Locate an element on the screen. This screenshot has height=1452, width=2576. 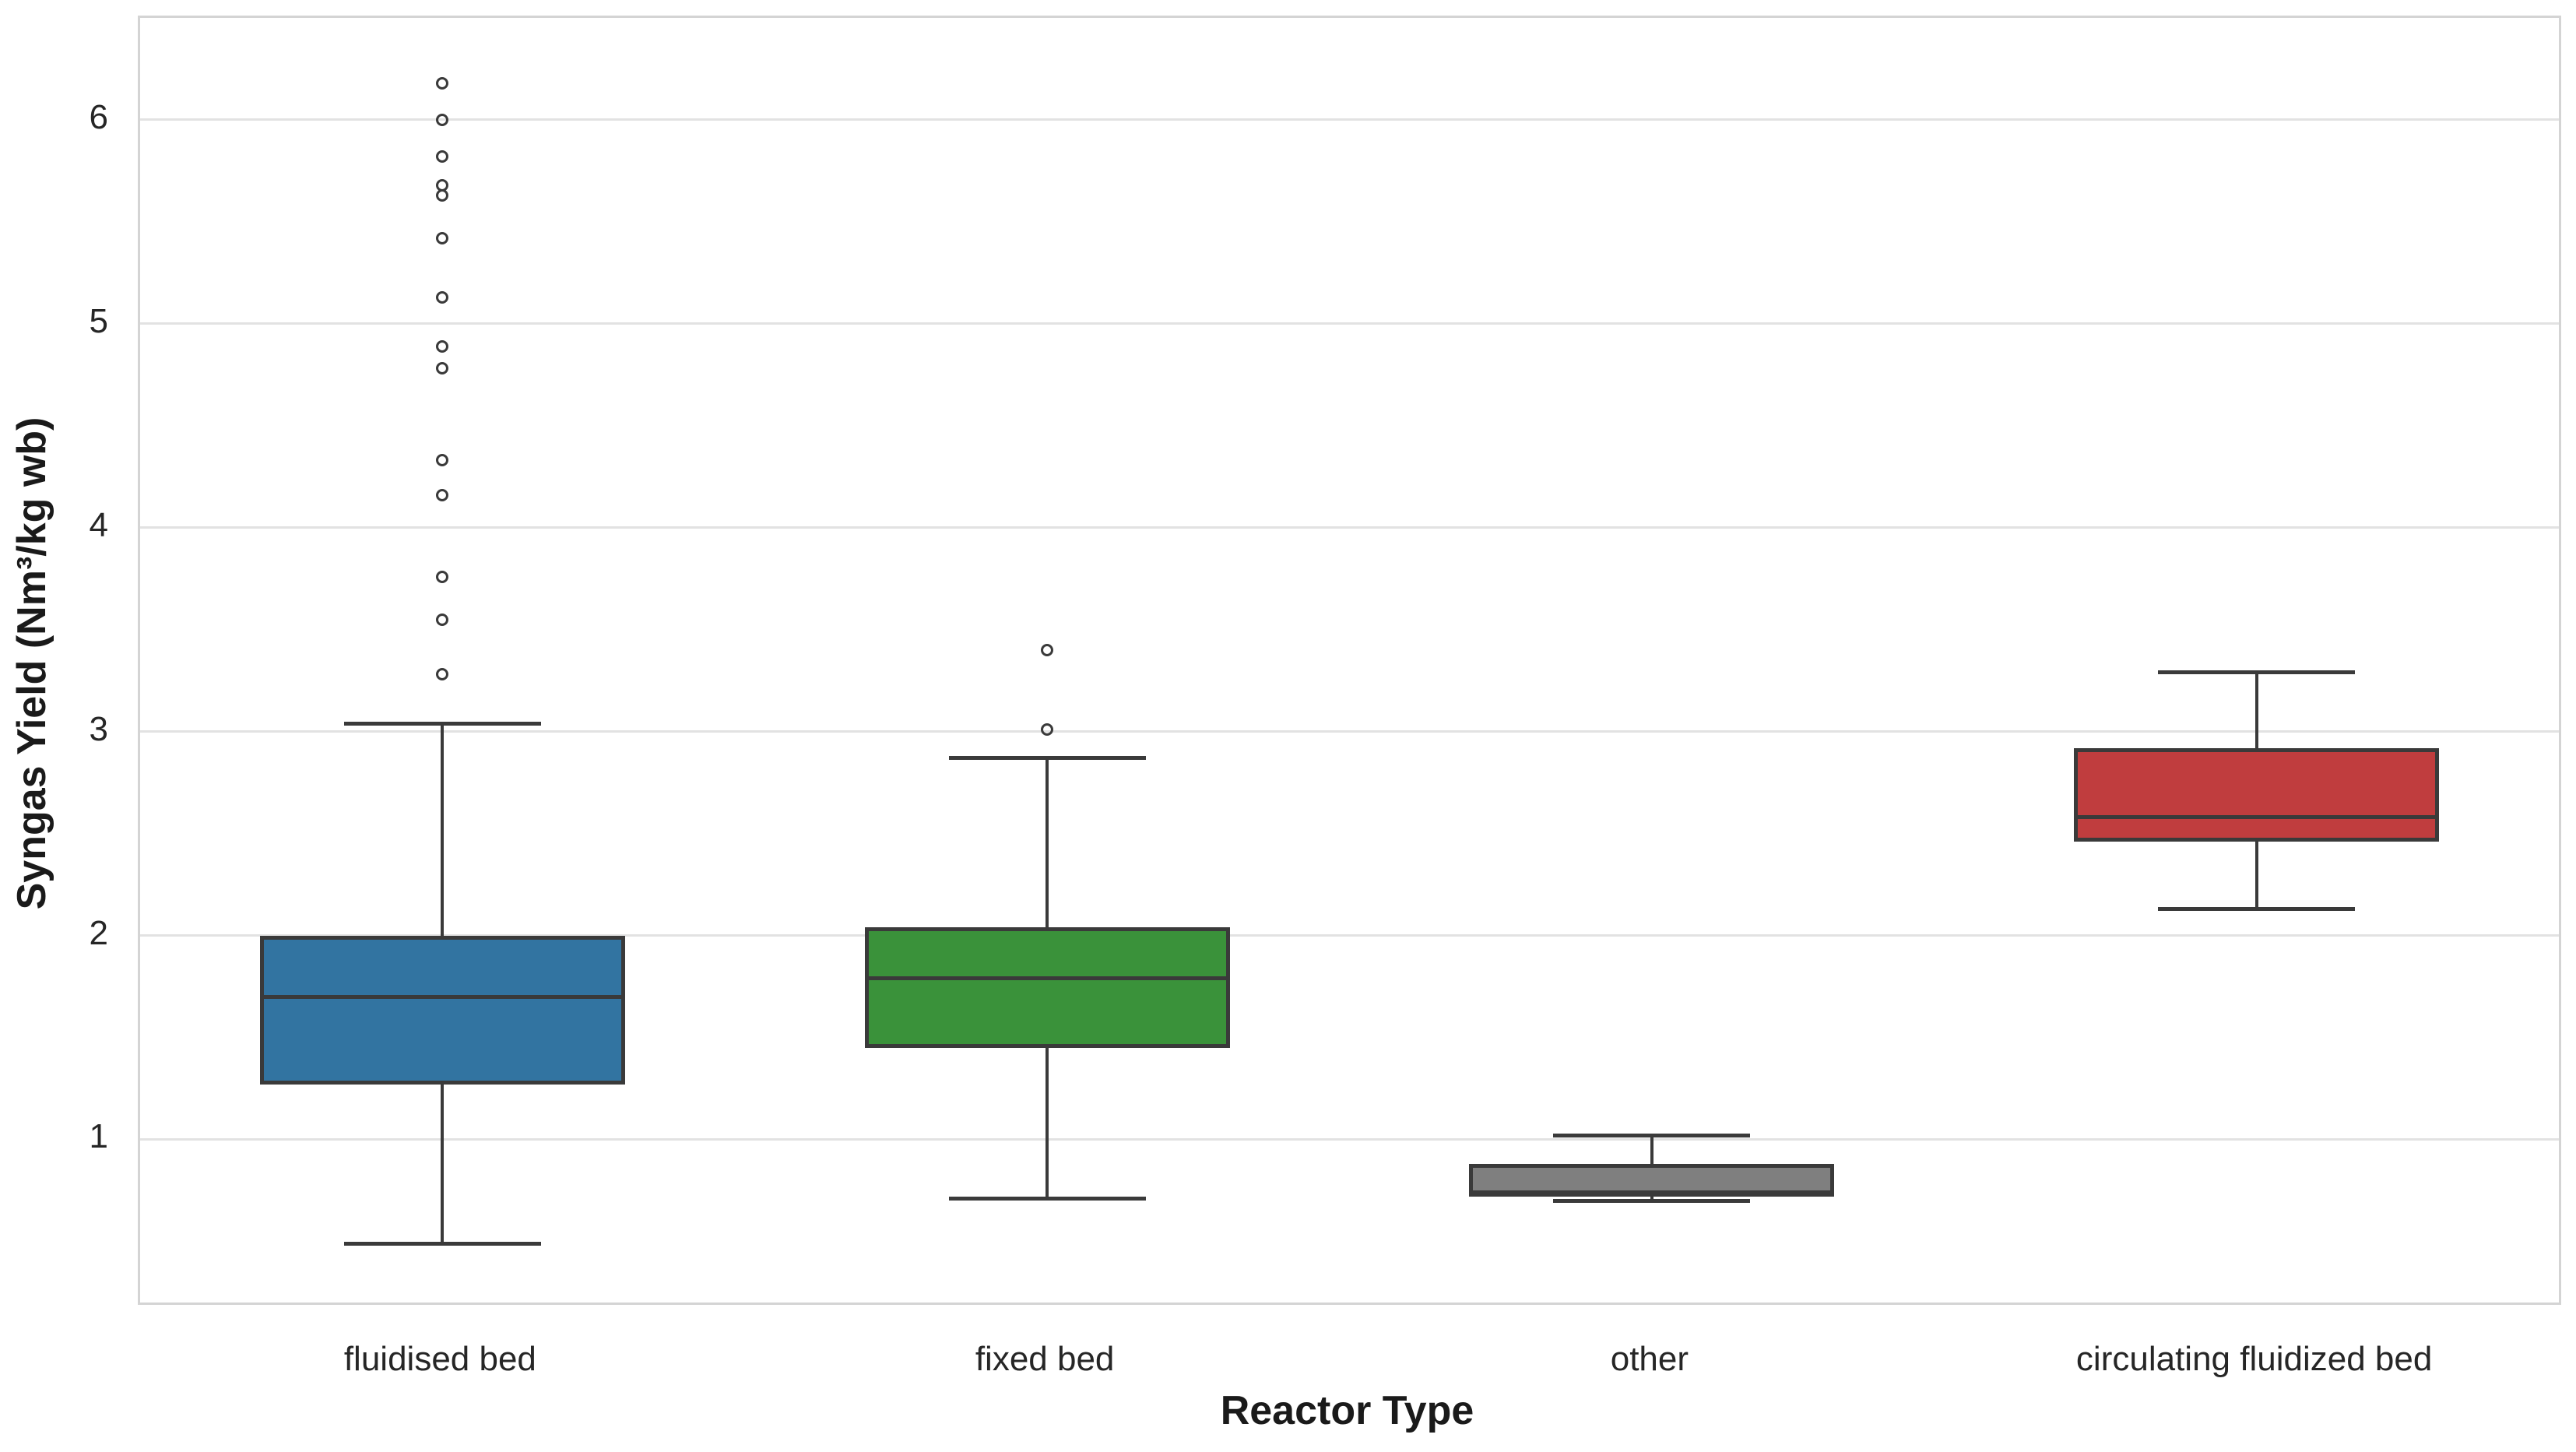
y-tick-label: 1 is located at coordinates (99, 1137).